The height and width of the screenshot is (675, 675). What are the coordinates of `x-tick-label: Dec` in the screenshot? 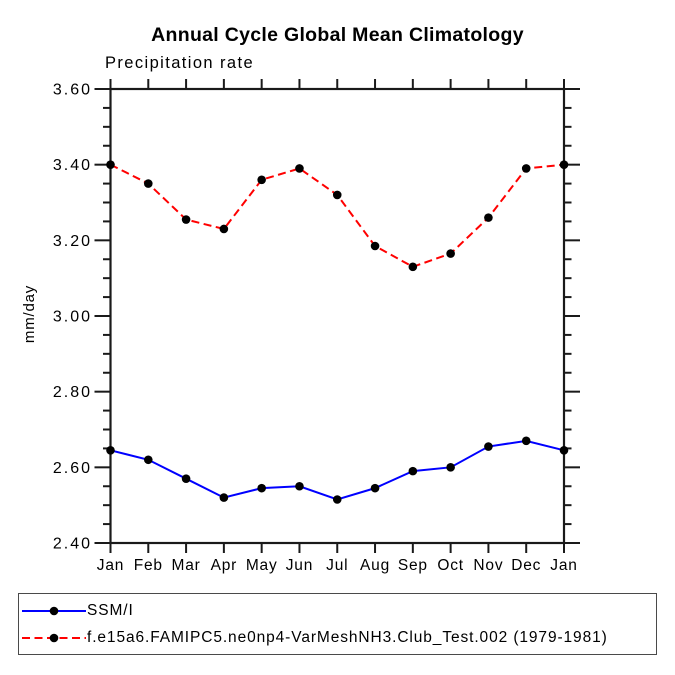 It's located at (526, 565).